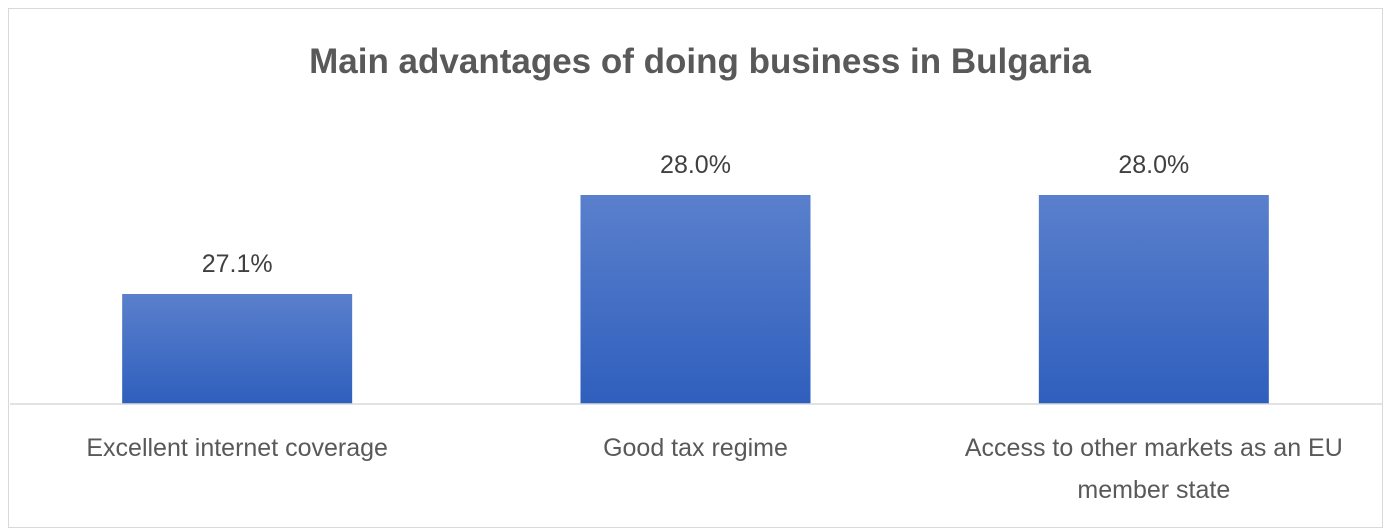  Describe the element at coordinates (1154, 448) in the screenshot. I see `category-label-3-line-1: Access to other markets as an EU` at that location.